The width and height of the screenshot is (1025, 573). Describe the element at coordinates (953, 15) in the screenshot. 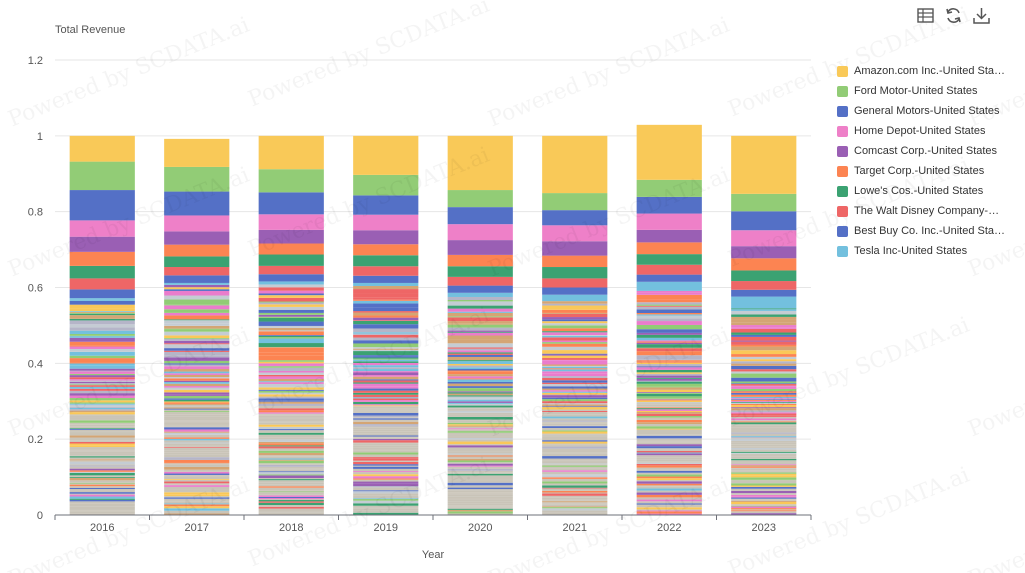

I see `restore-icon` at that location.